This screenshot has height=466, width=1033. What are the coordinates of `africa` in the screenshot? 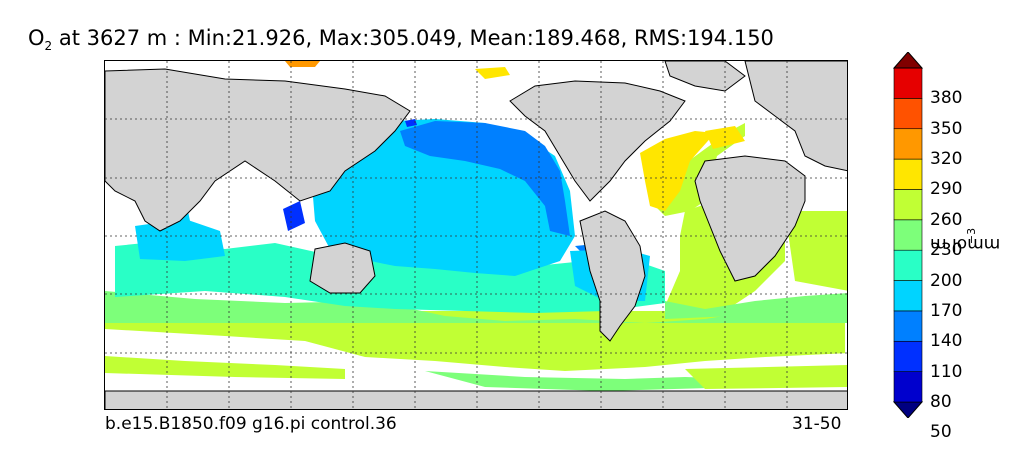 It's located at (750, 218).